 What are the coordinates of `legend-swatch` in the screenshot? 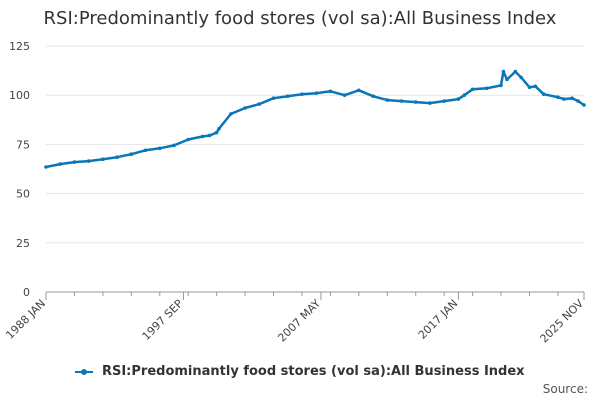 It's located at (84, 371).